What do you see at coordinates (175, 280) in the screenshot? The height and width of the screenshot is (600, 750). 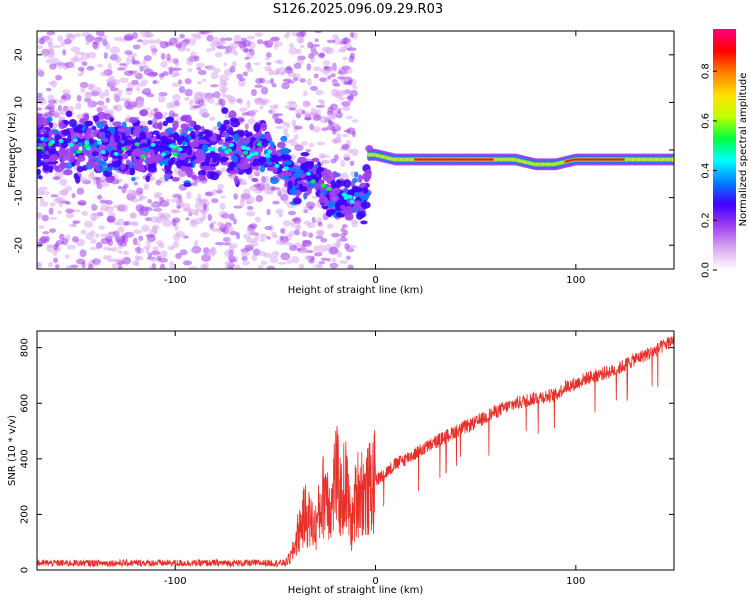 I see `x-tick-label: -100` at bounding box center [175, 280].